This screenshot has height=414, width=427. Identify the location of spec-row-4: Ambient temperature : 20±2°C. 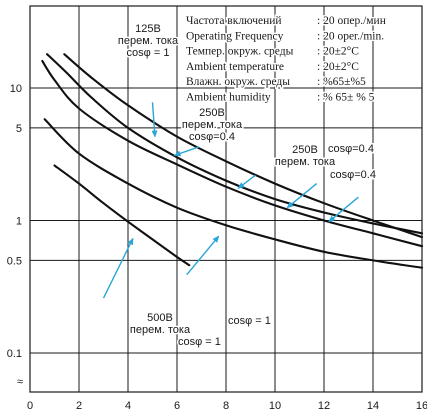
(273, 66).